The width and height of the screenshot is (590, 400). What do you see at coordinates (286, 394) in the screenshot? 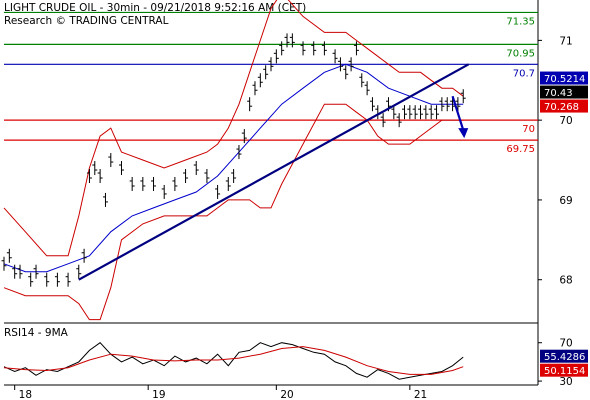
I see `x-tick-label: 20` at bounding box center [286, 394].